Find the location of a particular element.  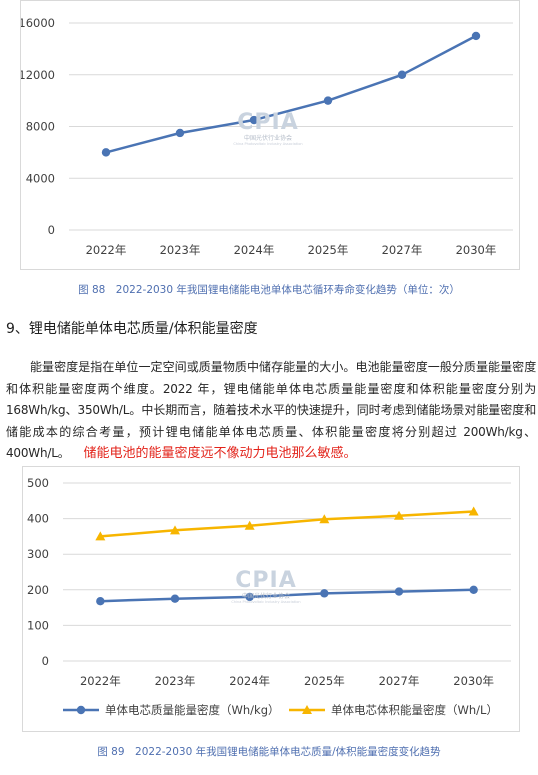

section-heading: 9、锂电储能单体电芯质量/体积能量密度 is located at coordinates (132, 329).